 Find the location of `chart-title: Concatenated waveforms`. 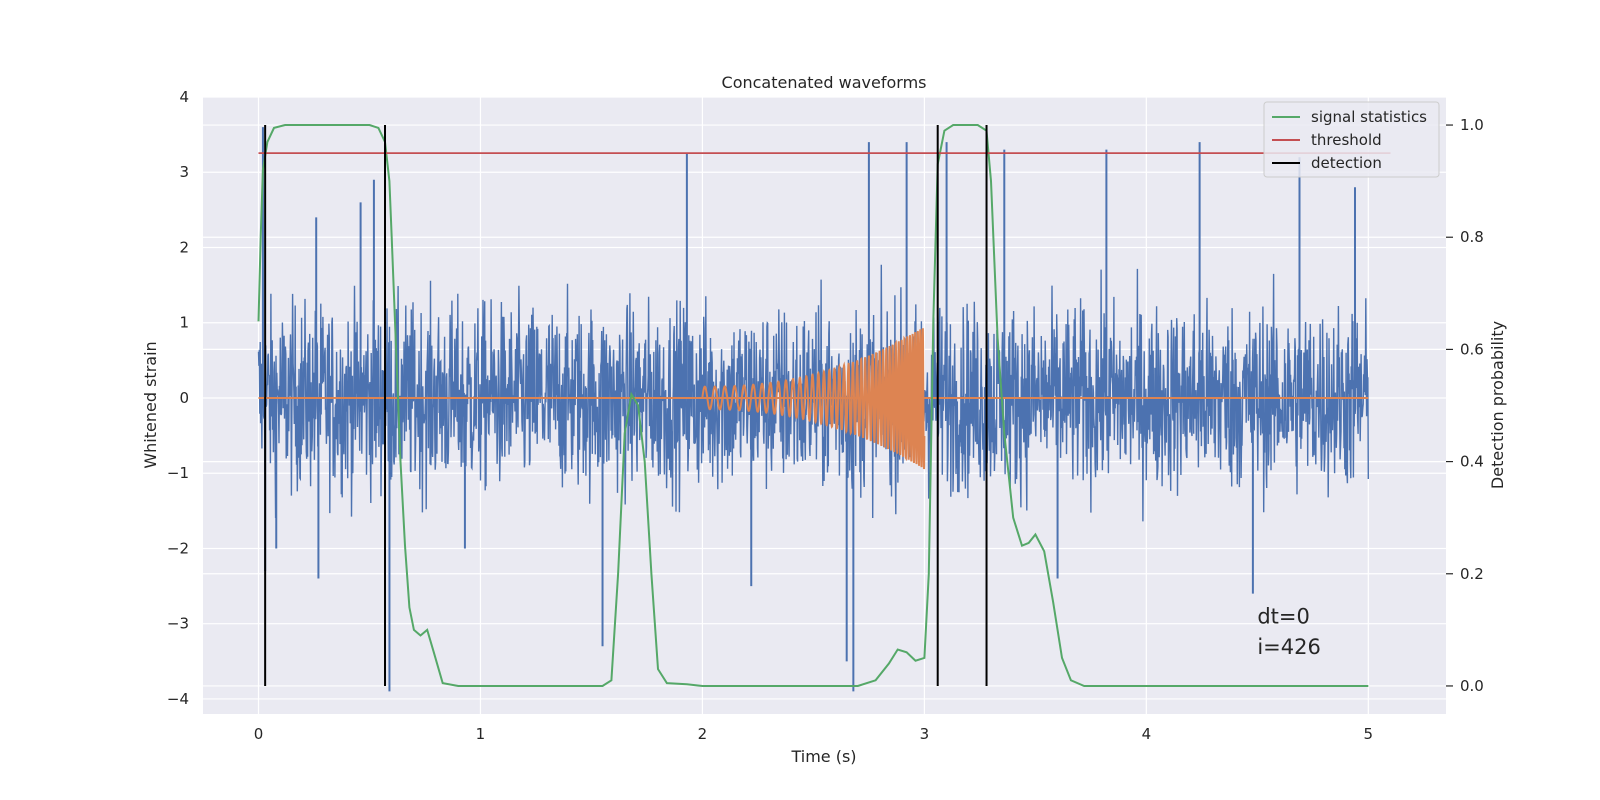

chart-title: Concatenated waveforms is located at coordinates (824, 82).